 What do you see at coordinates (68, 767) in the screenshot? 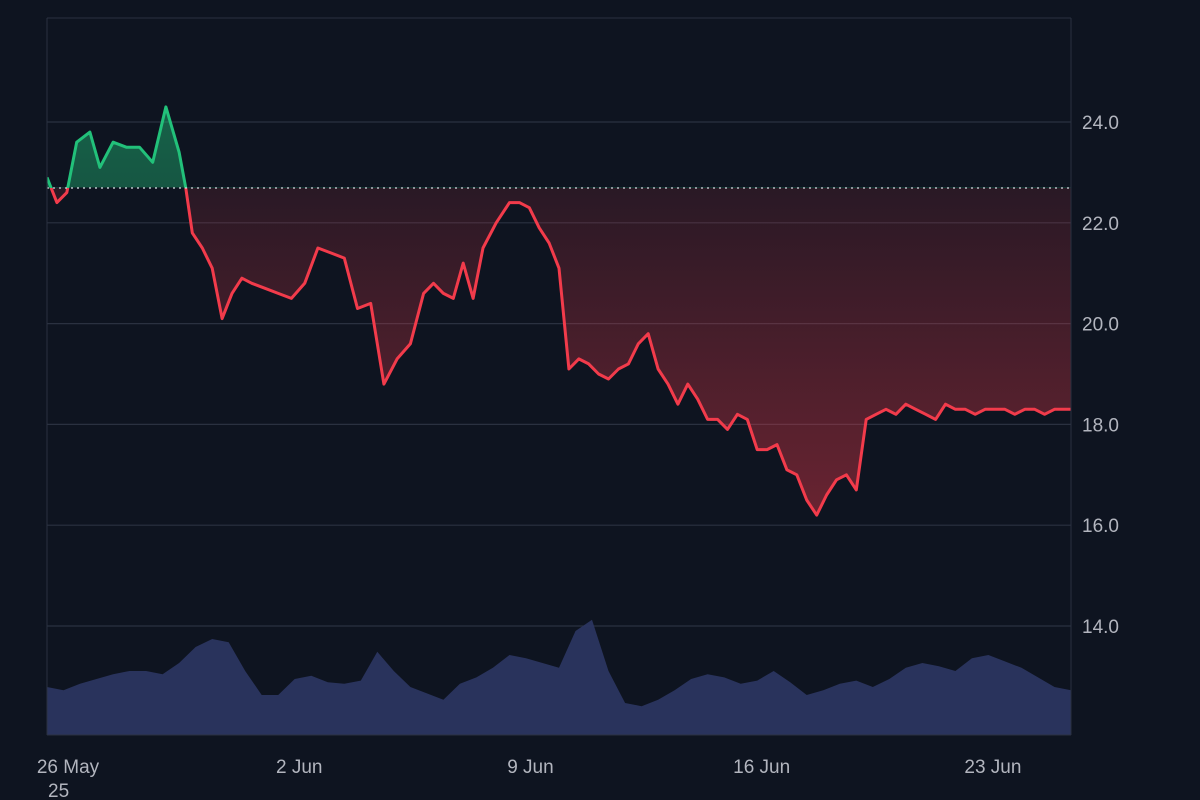
I see `x-tick-label: 26 May` at bounding box center [68, 767].